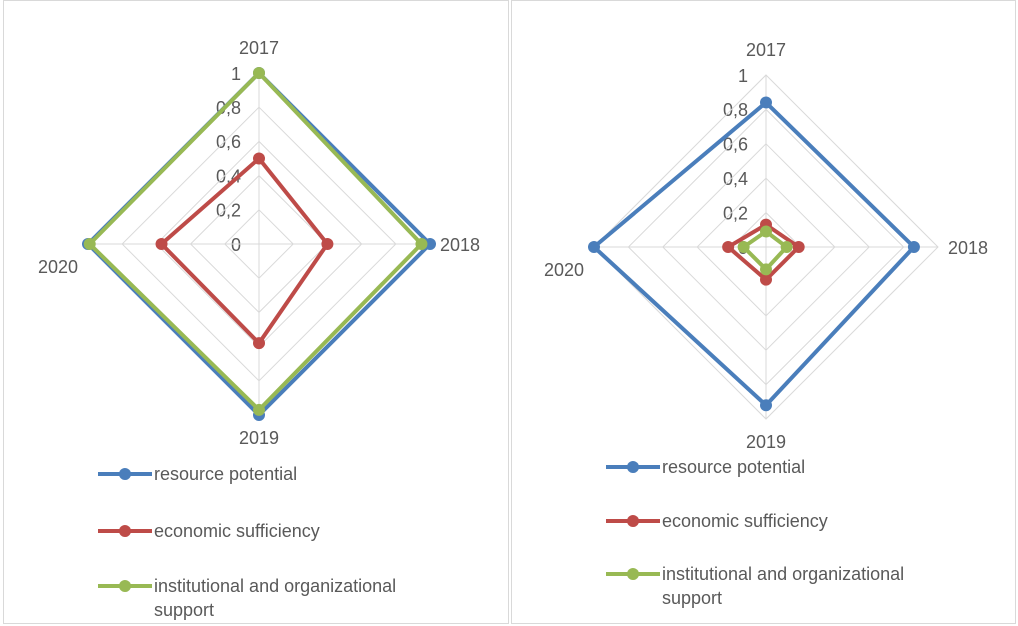 This screenshot has width=1018, height=626. Describe the element at coordinates (735, 110) in the screenshot. I see `y-tick-label: 0,8` at that location.